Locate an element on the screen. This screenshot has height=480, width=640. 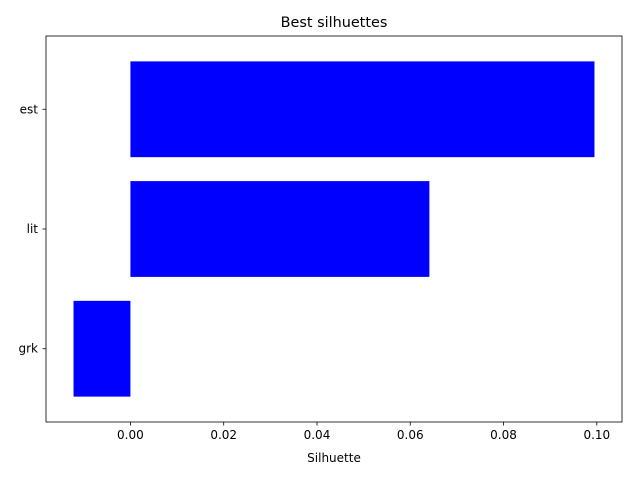
x-tick-label: 0.02 is located at coordinates (223, 435).